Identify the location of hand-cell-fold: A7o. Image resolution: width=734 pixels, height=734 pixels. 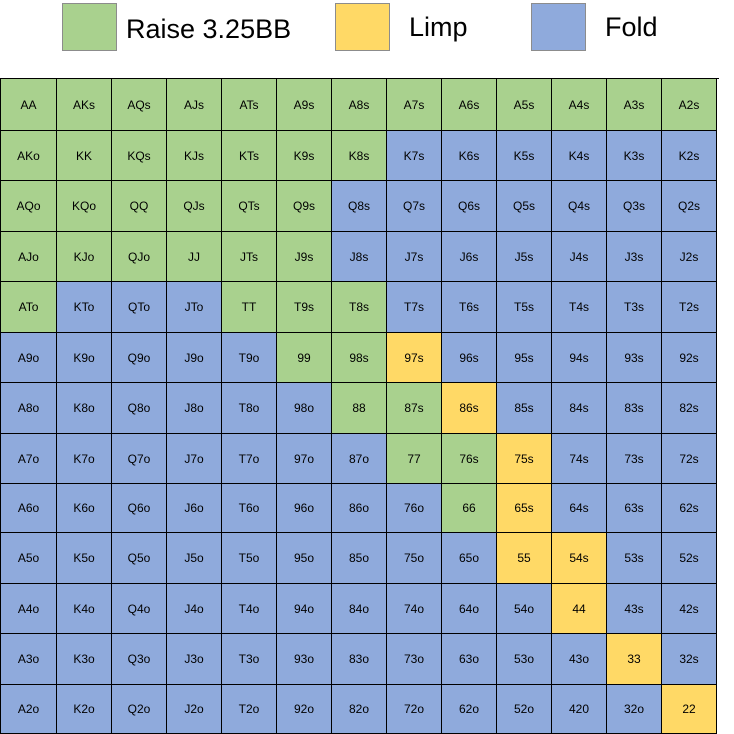
(29, 459).